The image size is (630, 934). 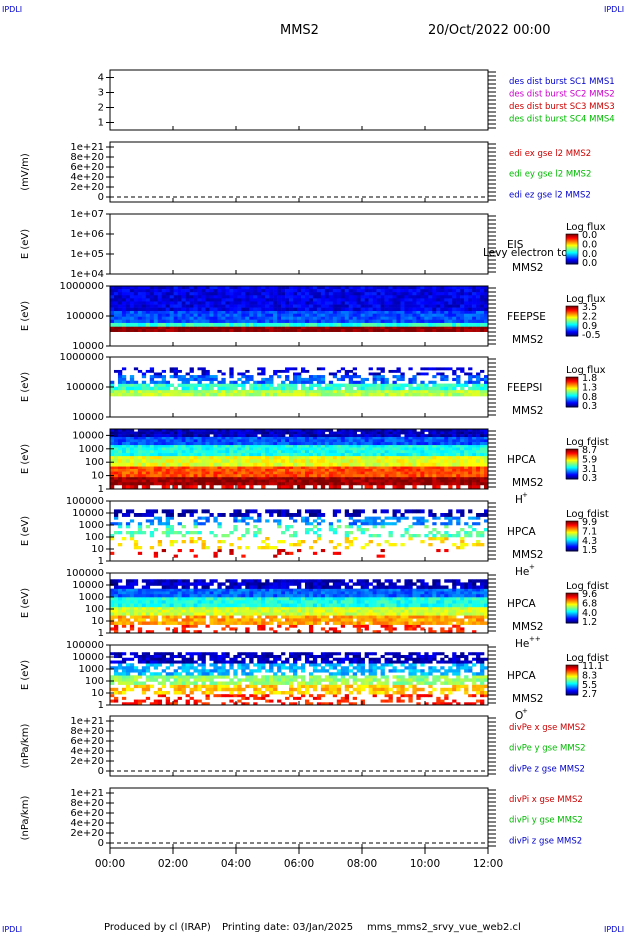 What do you see at coordinates (572, 546) in the screenshot?
I see `hpca_he-colorbar-step` at bounding box center [572, 546].